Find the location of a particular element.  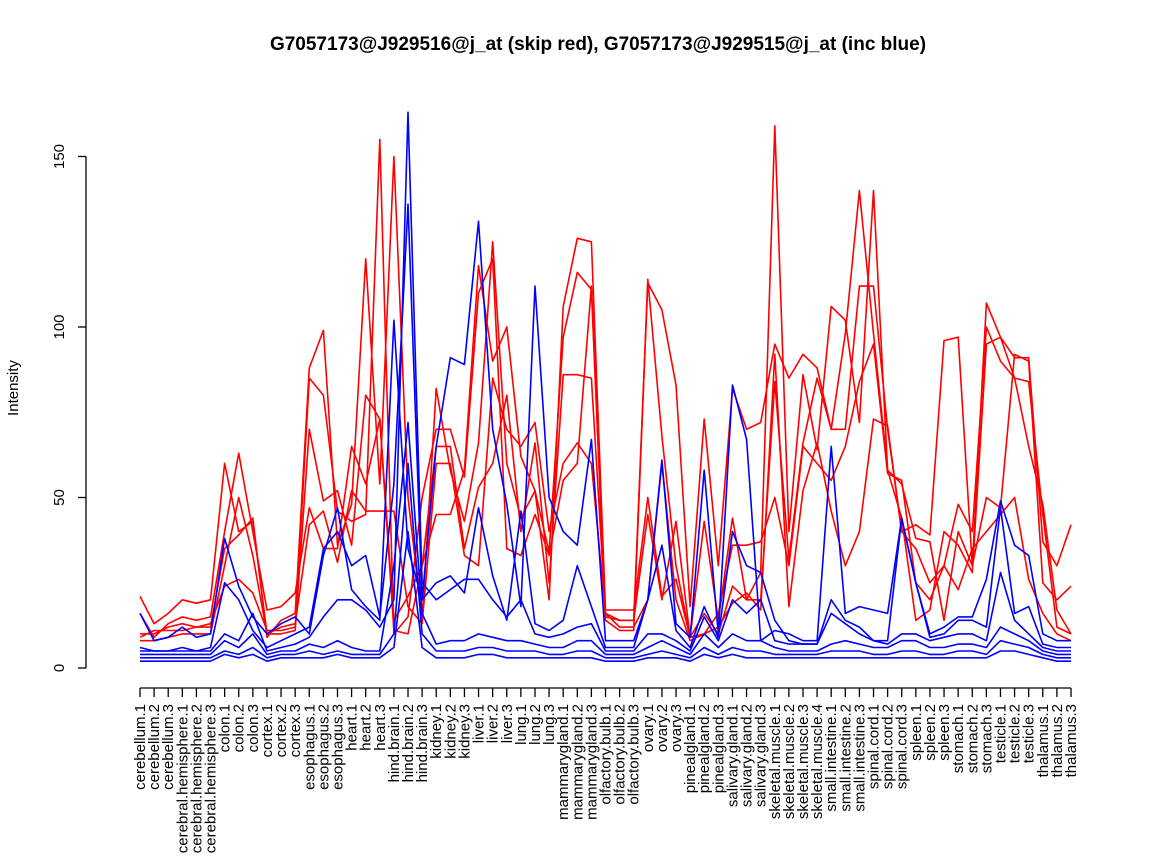

x-tick-label: hind.brain.3 is located at coordinates (422, 743).